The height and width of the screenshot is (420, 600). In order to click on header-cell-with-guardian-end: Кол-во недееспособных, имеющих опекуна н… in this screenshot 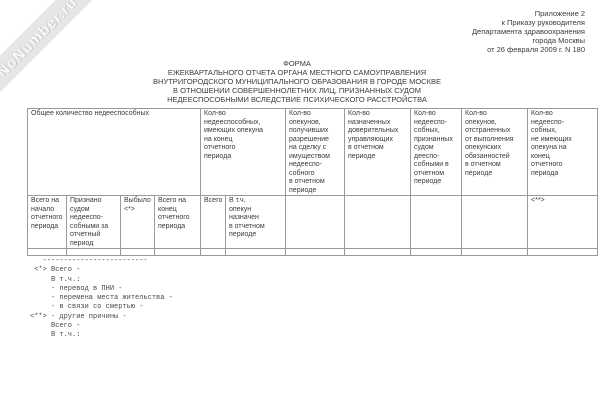, I will do `click(243, 152)`.